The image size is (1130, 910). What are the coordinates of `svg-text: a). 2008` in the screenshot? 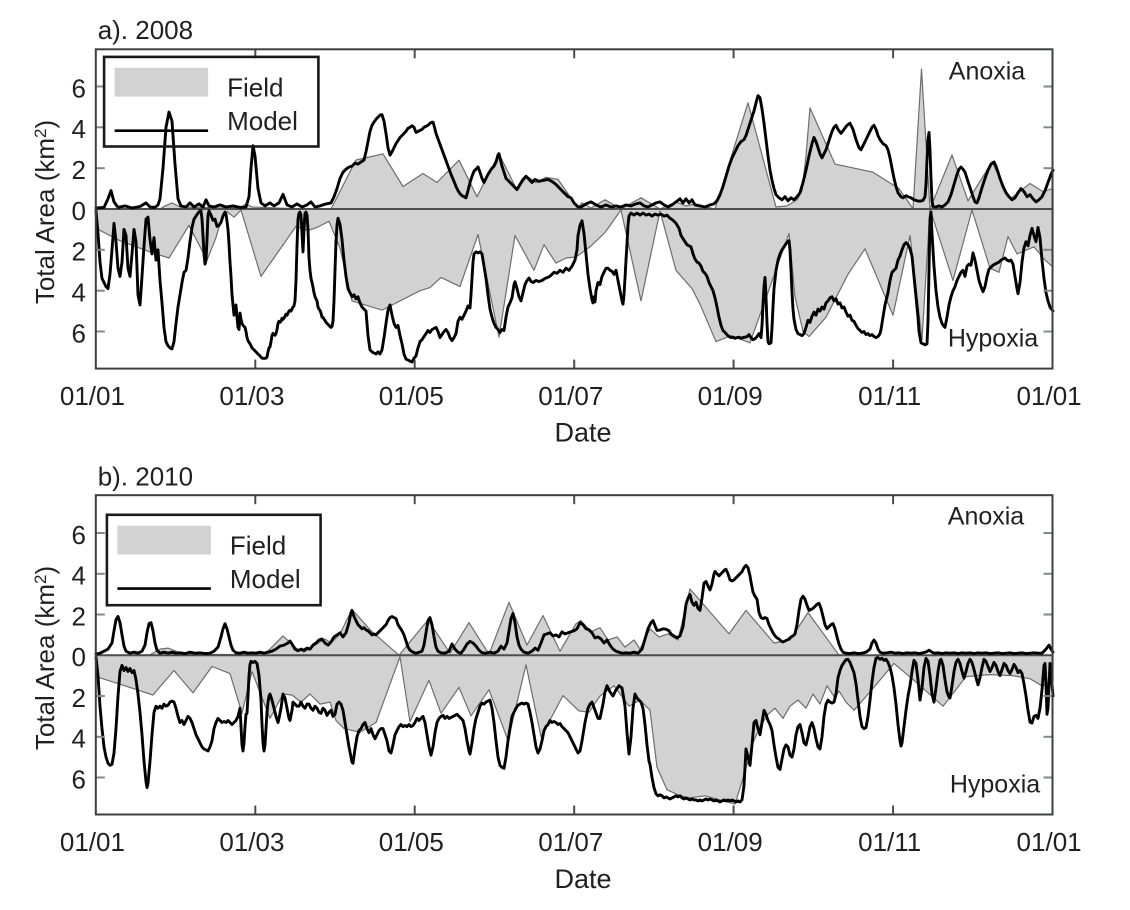 It's located at (145, 30).